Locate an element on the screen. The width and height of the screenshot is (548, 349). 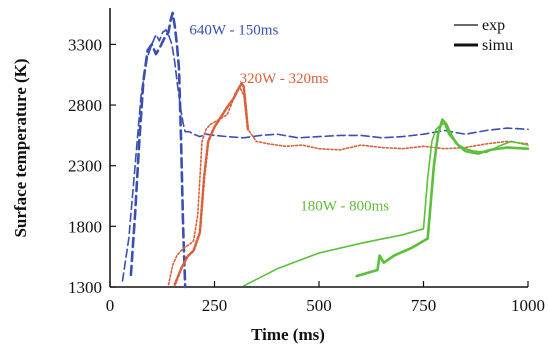
annotation-label: 320W - 320ms is located at coordinates (284, 79).